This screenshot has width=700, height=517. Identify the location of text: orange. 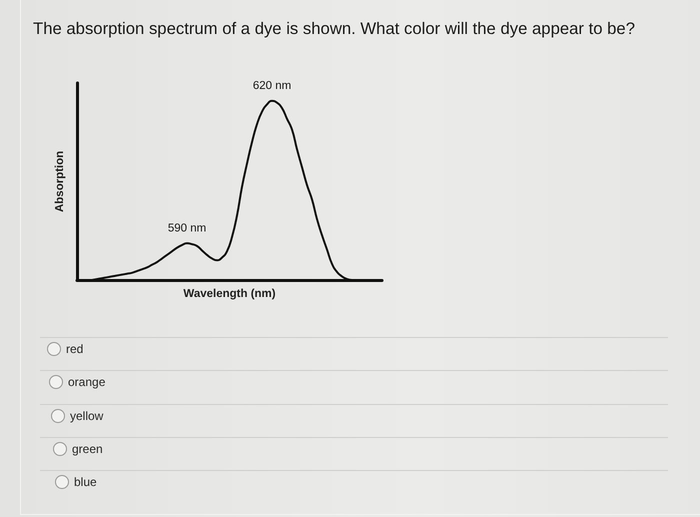
(87, 382).